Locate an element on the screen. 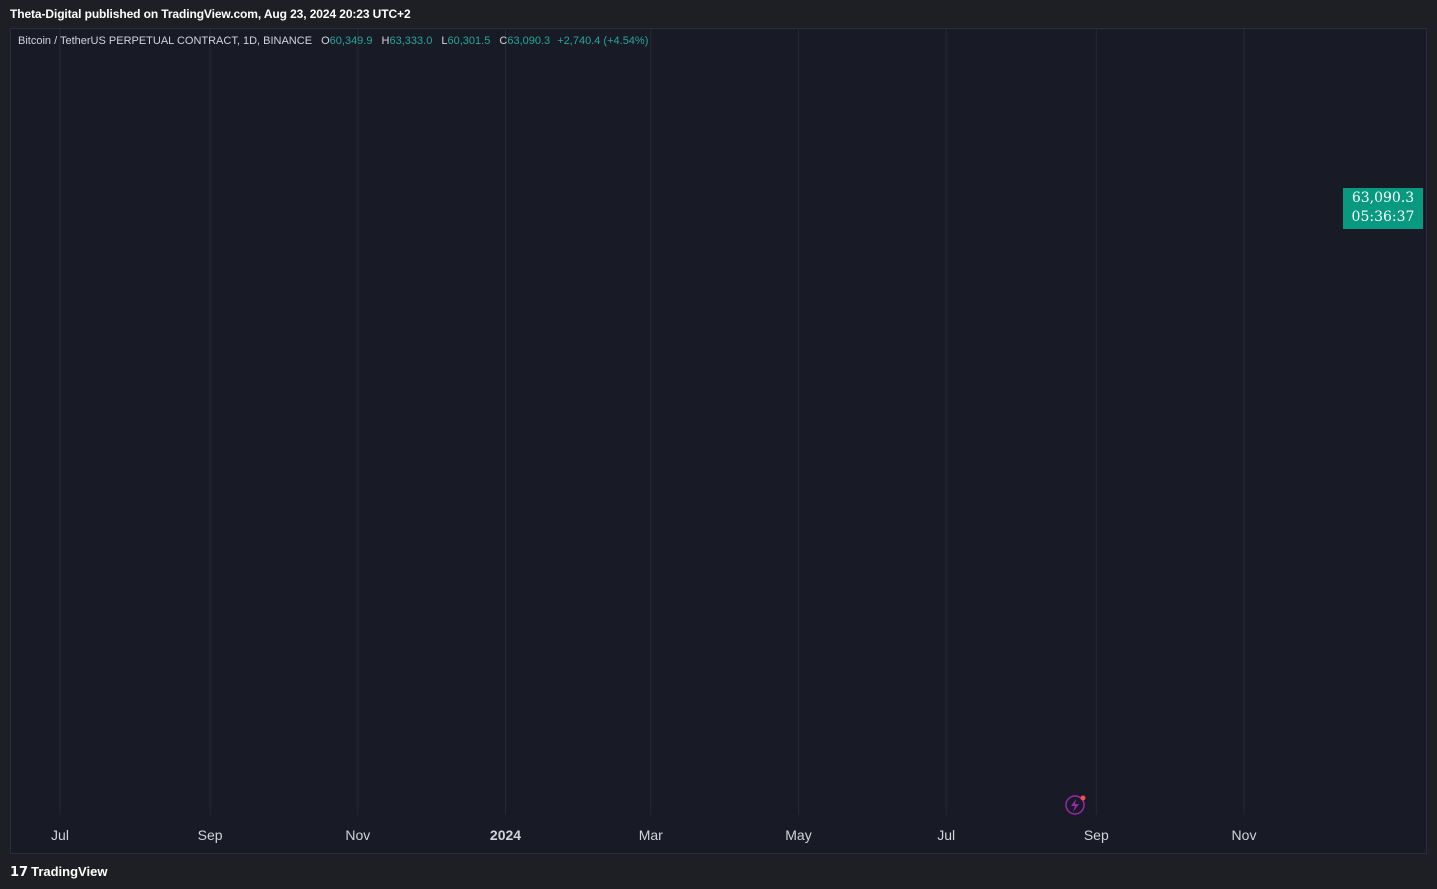 This screenshot has height=889, width=1437. open-key: O is located at coordinates (325, 41).